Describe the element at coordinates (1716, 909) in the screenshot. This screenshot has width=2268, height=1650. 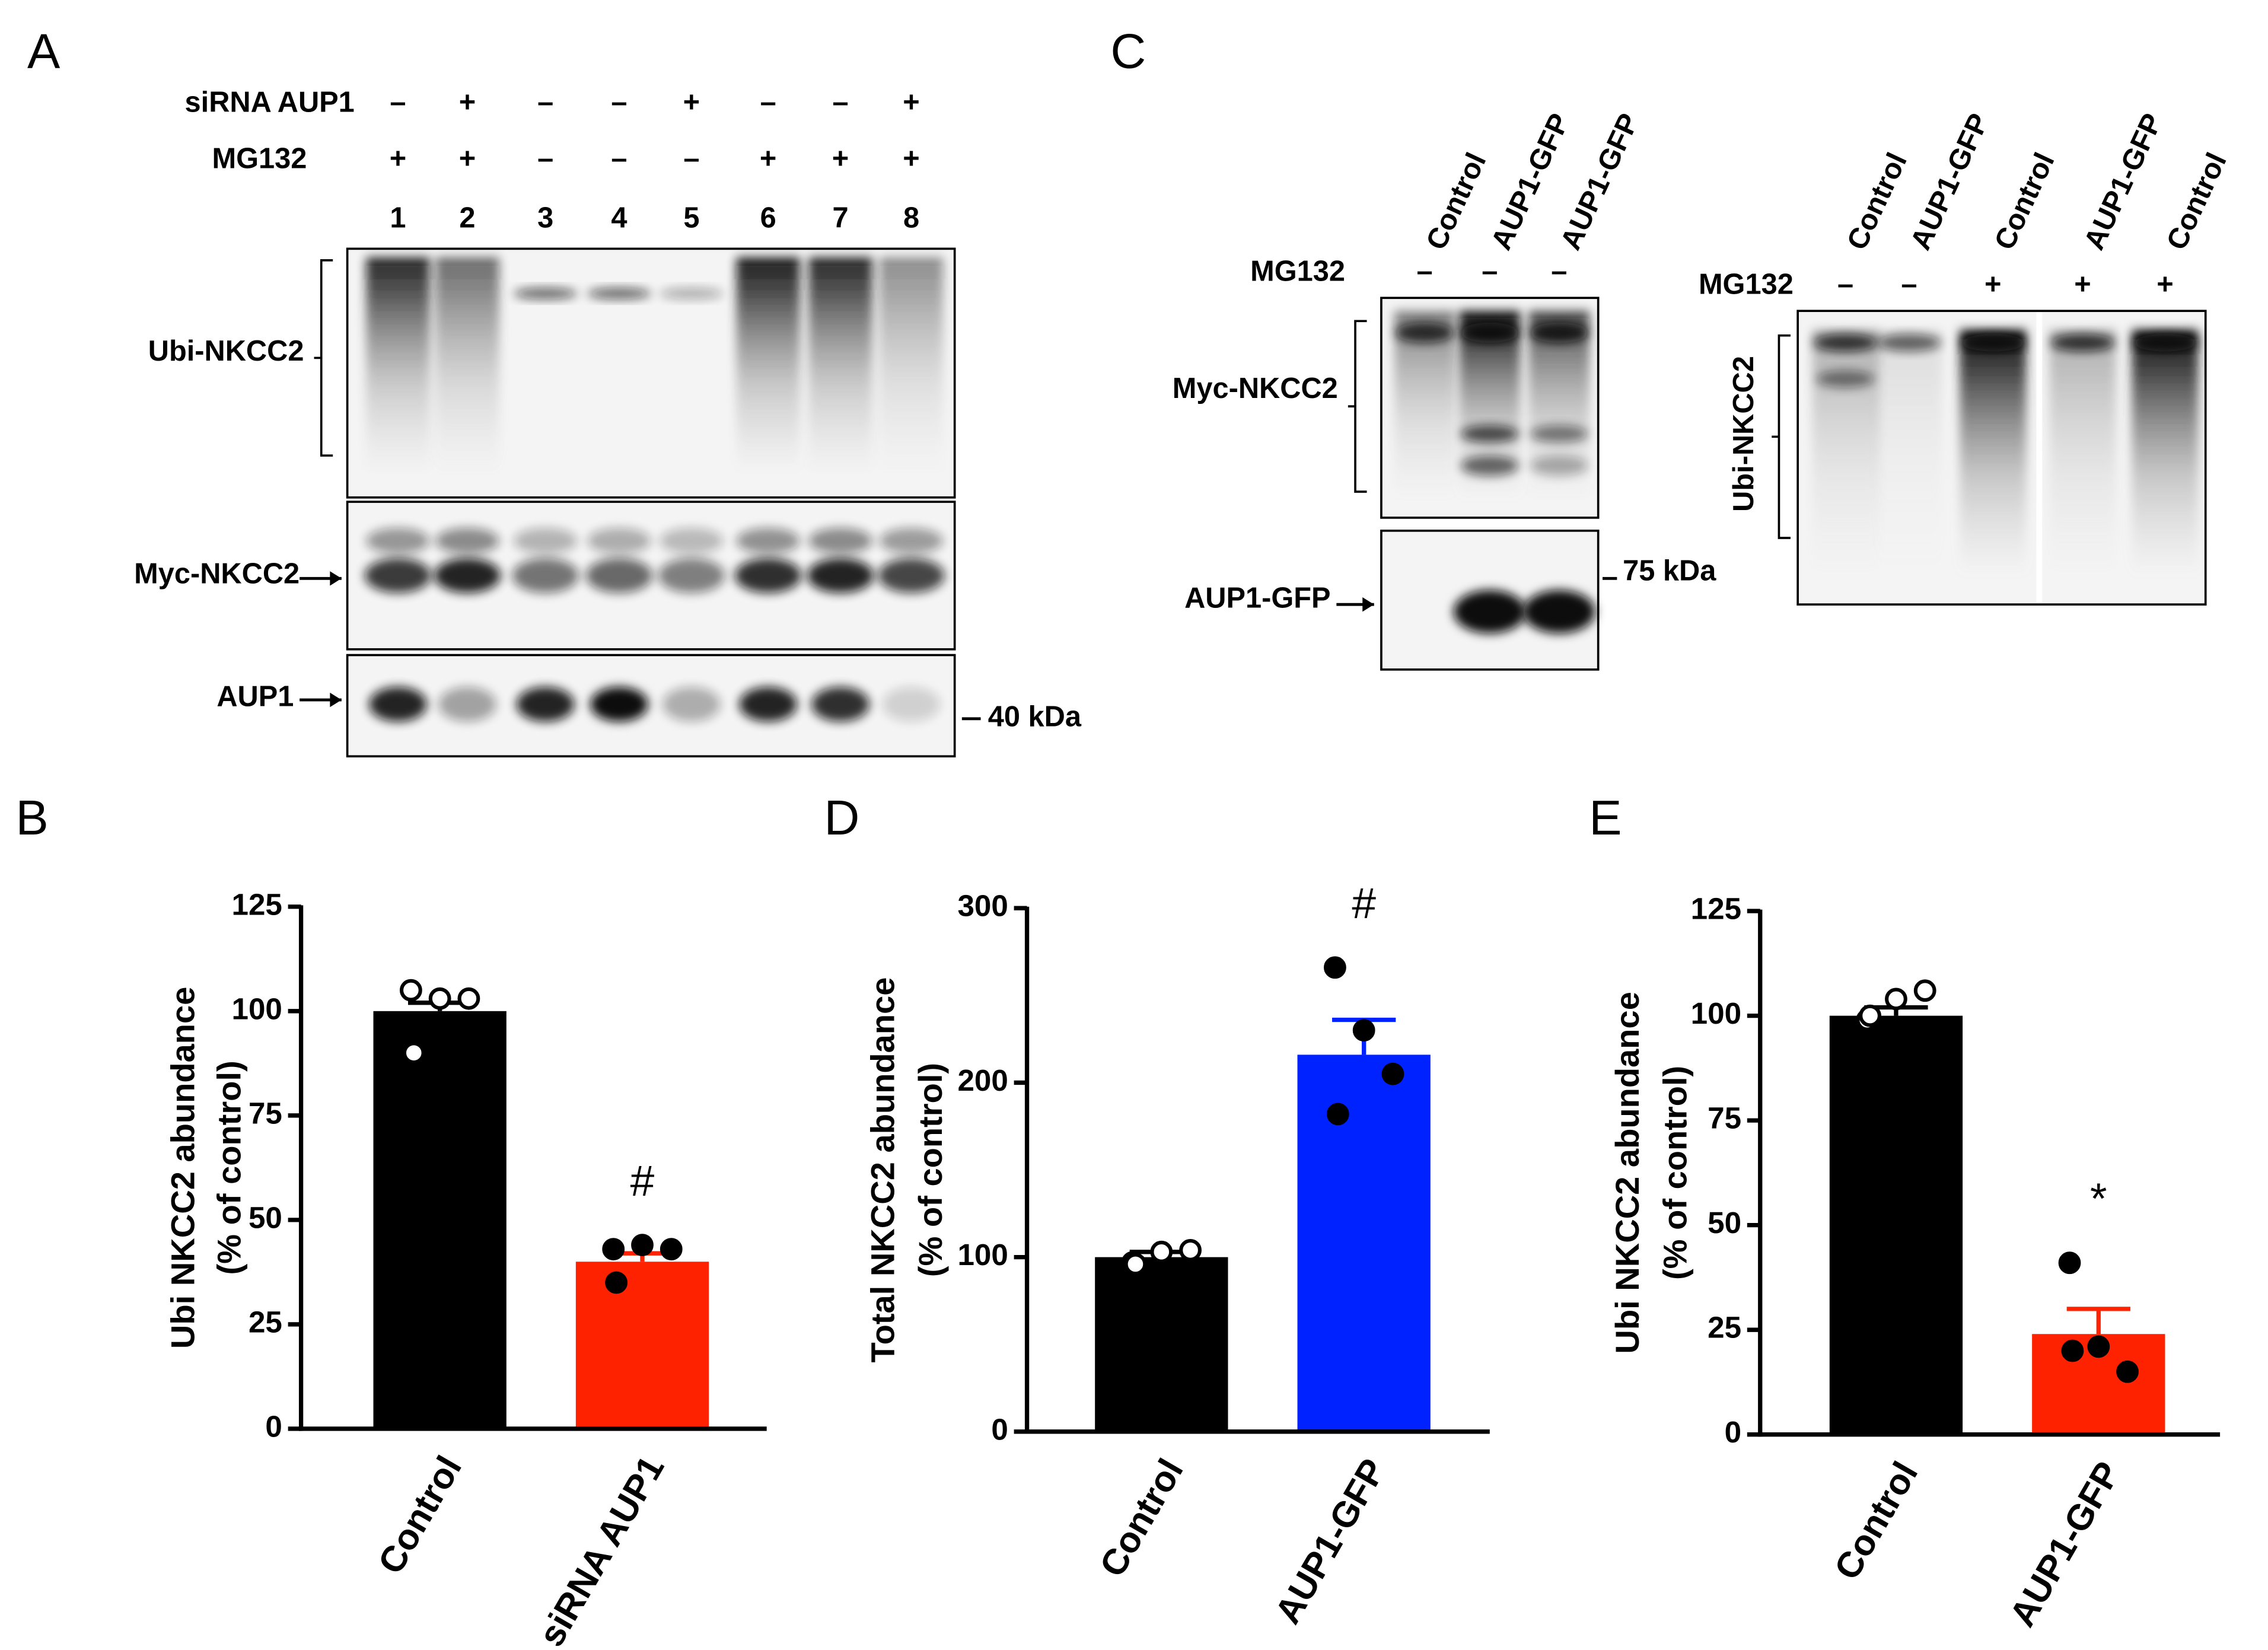
I see `y-tick-label: 125` at that location.